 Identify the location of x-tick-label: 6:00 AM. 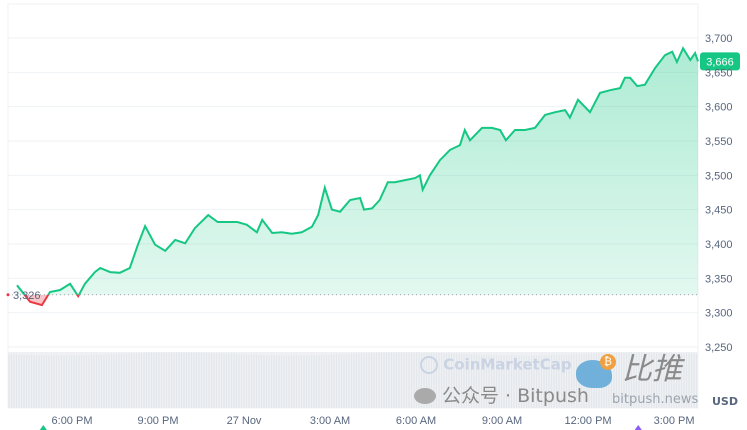
(416, 421).